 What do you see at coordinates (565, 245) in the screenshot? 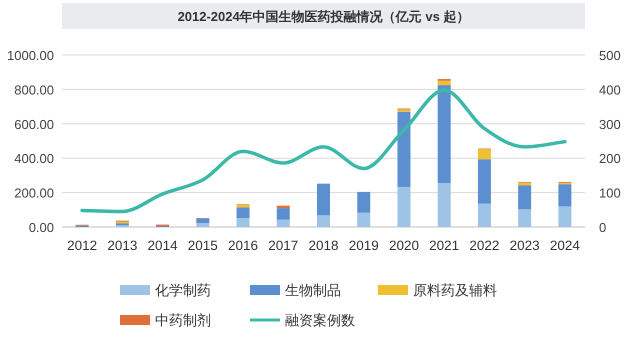
I see `x-tick-label: 2024` at bounding box center [565, 245].